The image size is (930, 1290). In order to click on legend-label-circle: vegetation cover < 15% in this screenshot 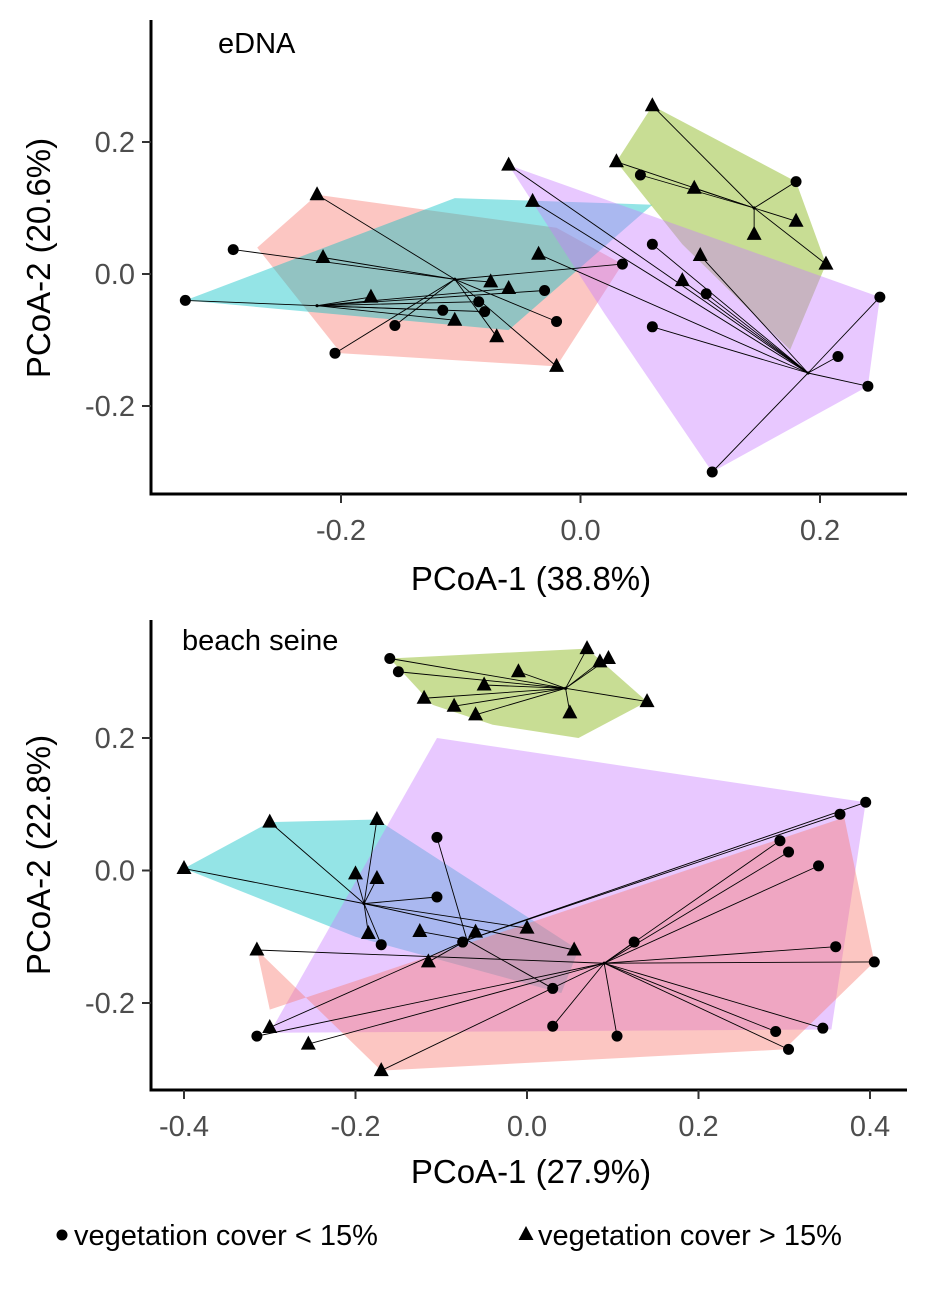, I will do `click(226, 1236)`.